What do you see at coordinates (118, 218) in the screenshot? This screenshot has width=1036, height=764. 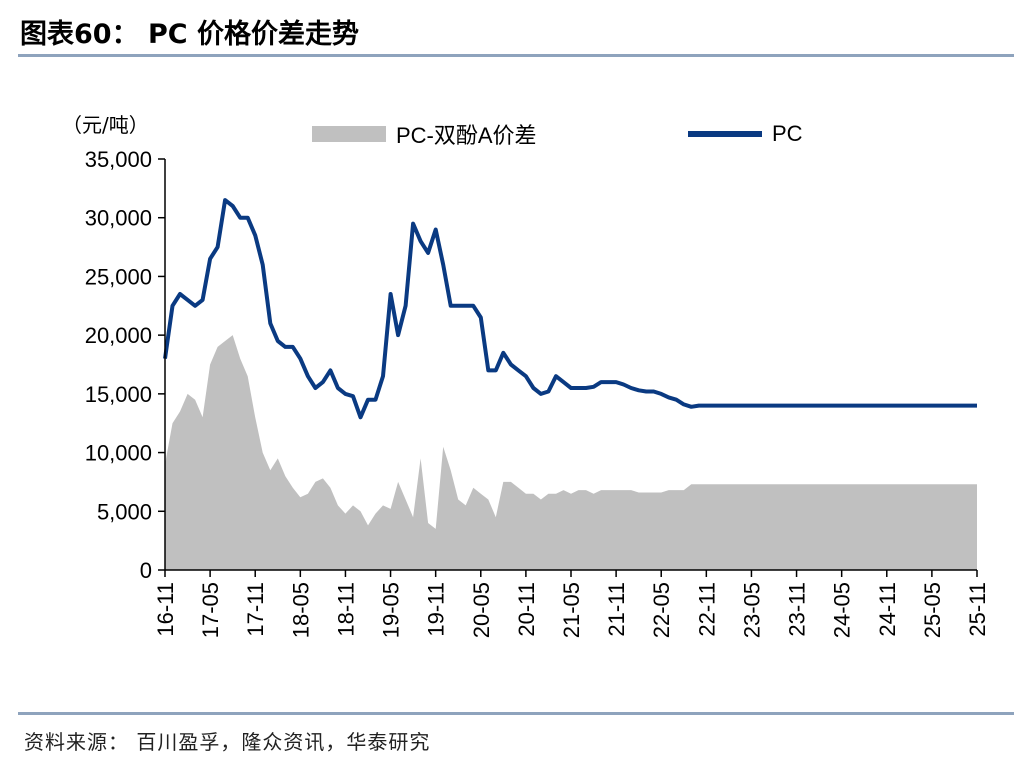 I see `y-tick-label: 30,000` at bounding box center [118, 218].